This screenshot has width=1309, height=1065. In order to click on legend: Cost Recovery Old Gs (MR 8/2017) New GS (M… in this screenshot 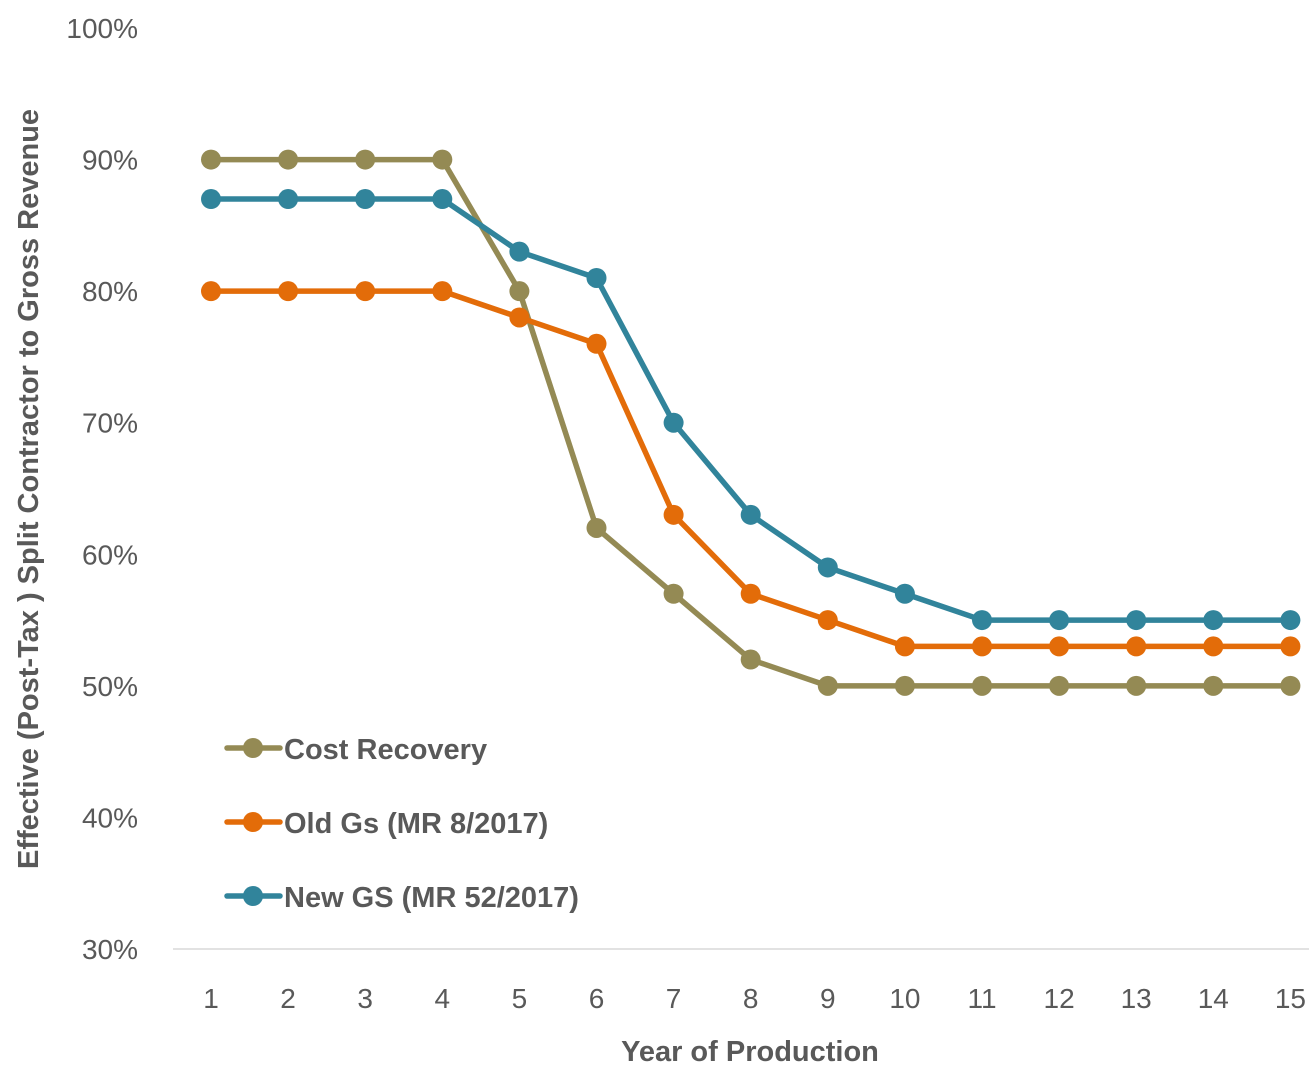, I will do `click(401, 824)`.